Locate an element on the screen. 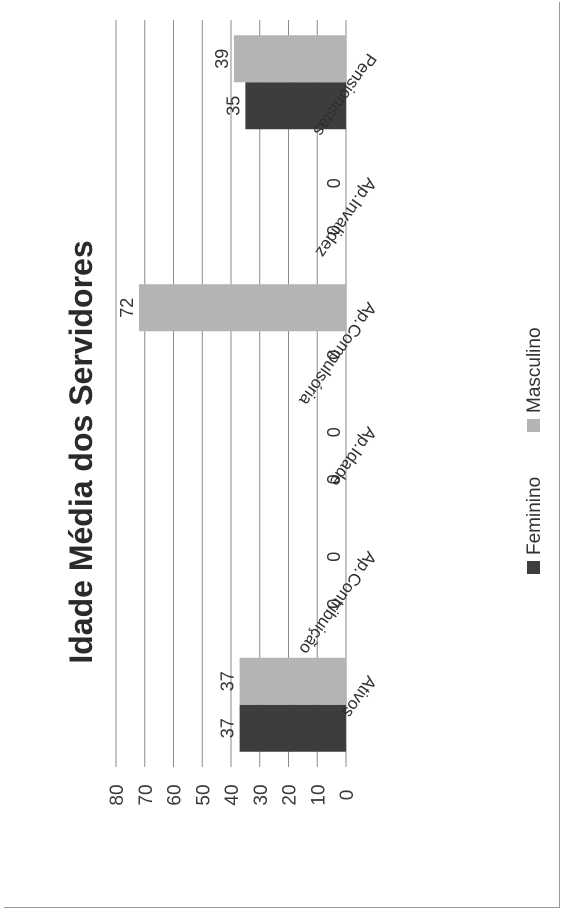 This screenshot has height=915, width=567. data-label-feminino-ap-compulsoria: 0 is located at coordinates (334, 355).